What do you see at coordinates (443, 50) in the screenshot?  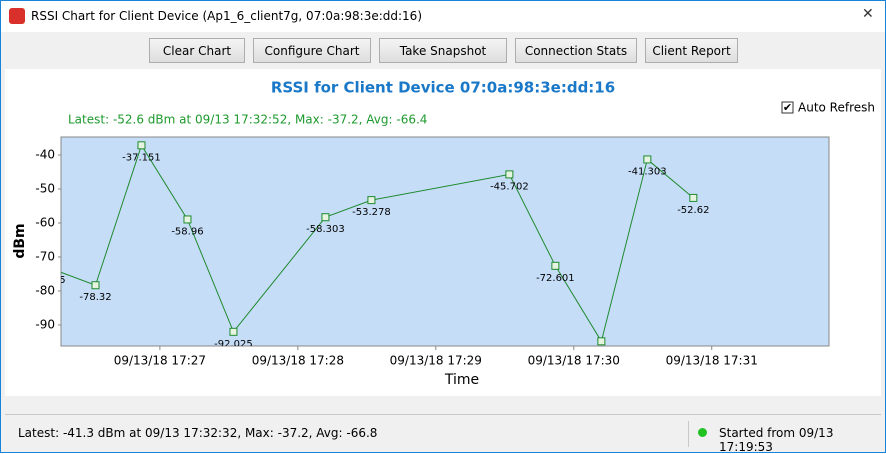 I see `snapshot-button: Take Snapshot` at bounding box center [443, 50].